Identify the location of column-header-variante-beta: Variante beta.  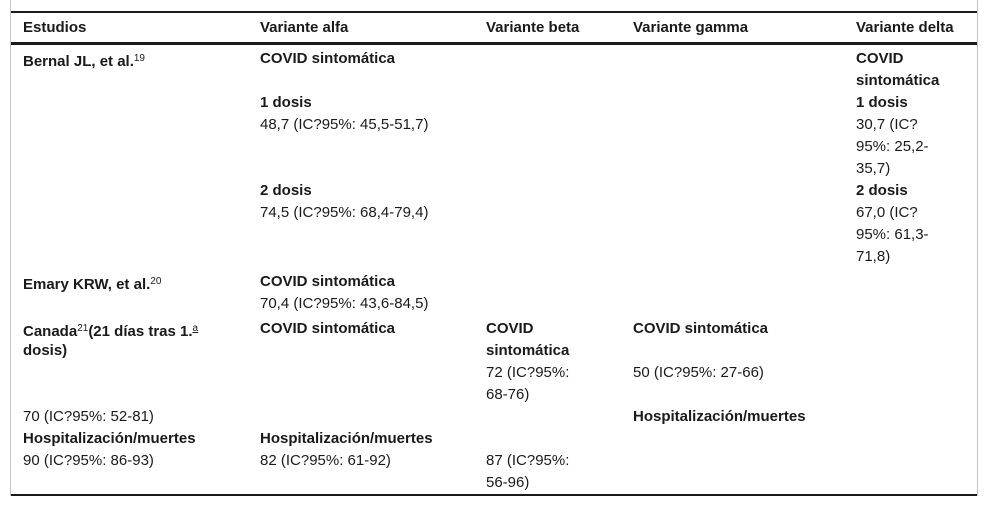
(533, 27).